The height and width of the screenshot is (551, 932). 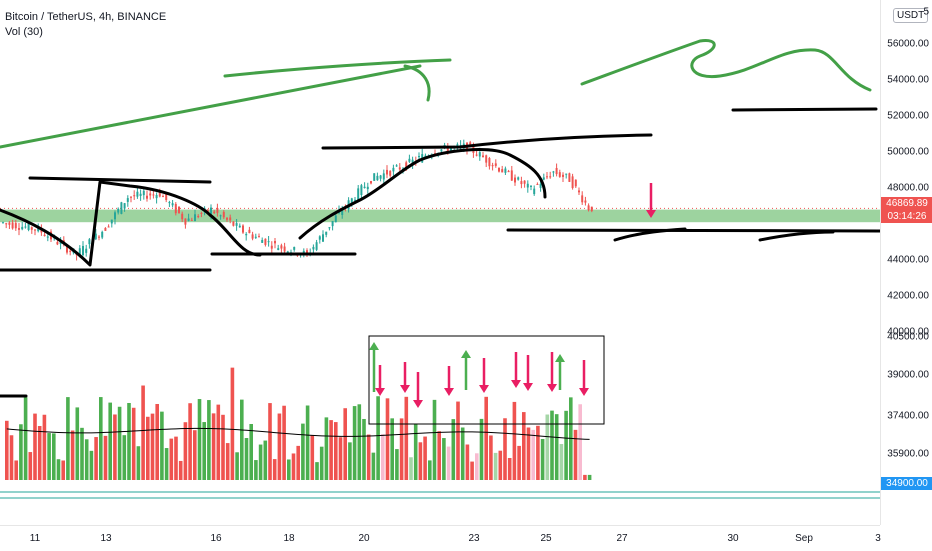 What do you see at coordinates (908, 44) in the screenshot?
I see `price-tick-label: 56000.00` at bounding box center [908, 44].